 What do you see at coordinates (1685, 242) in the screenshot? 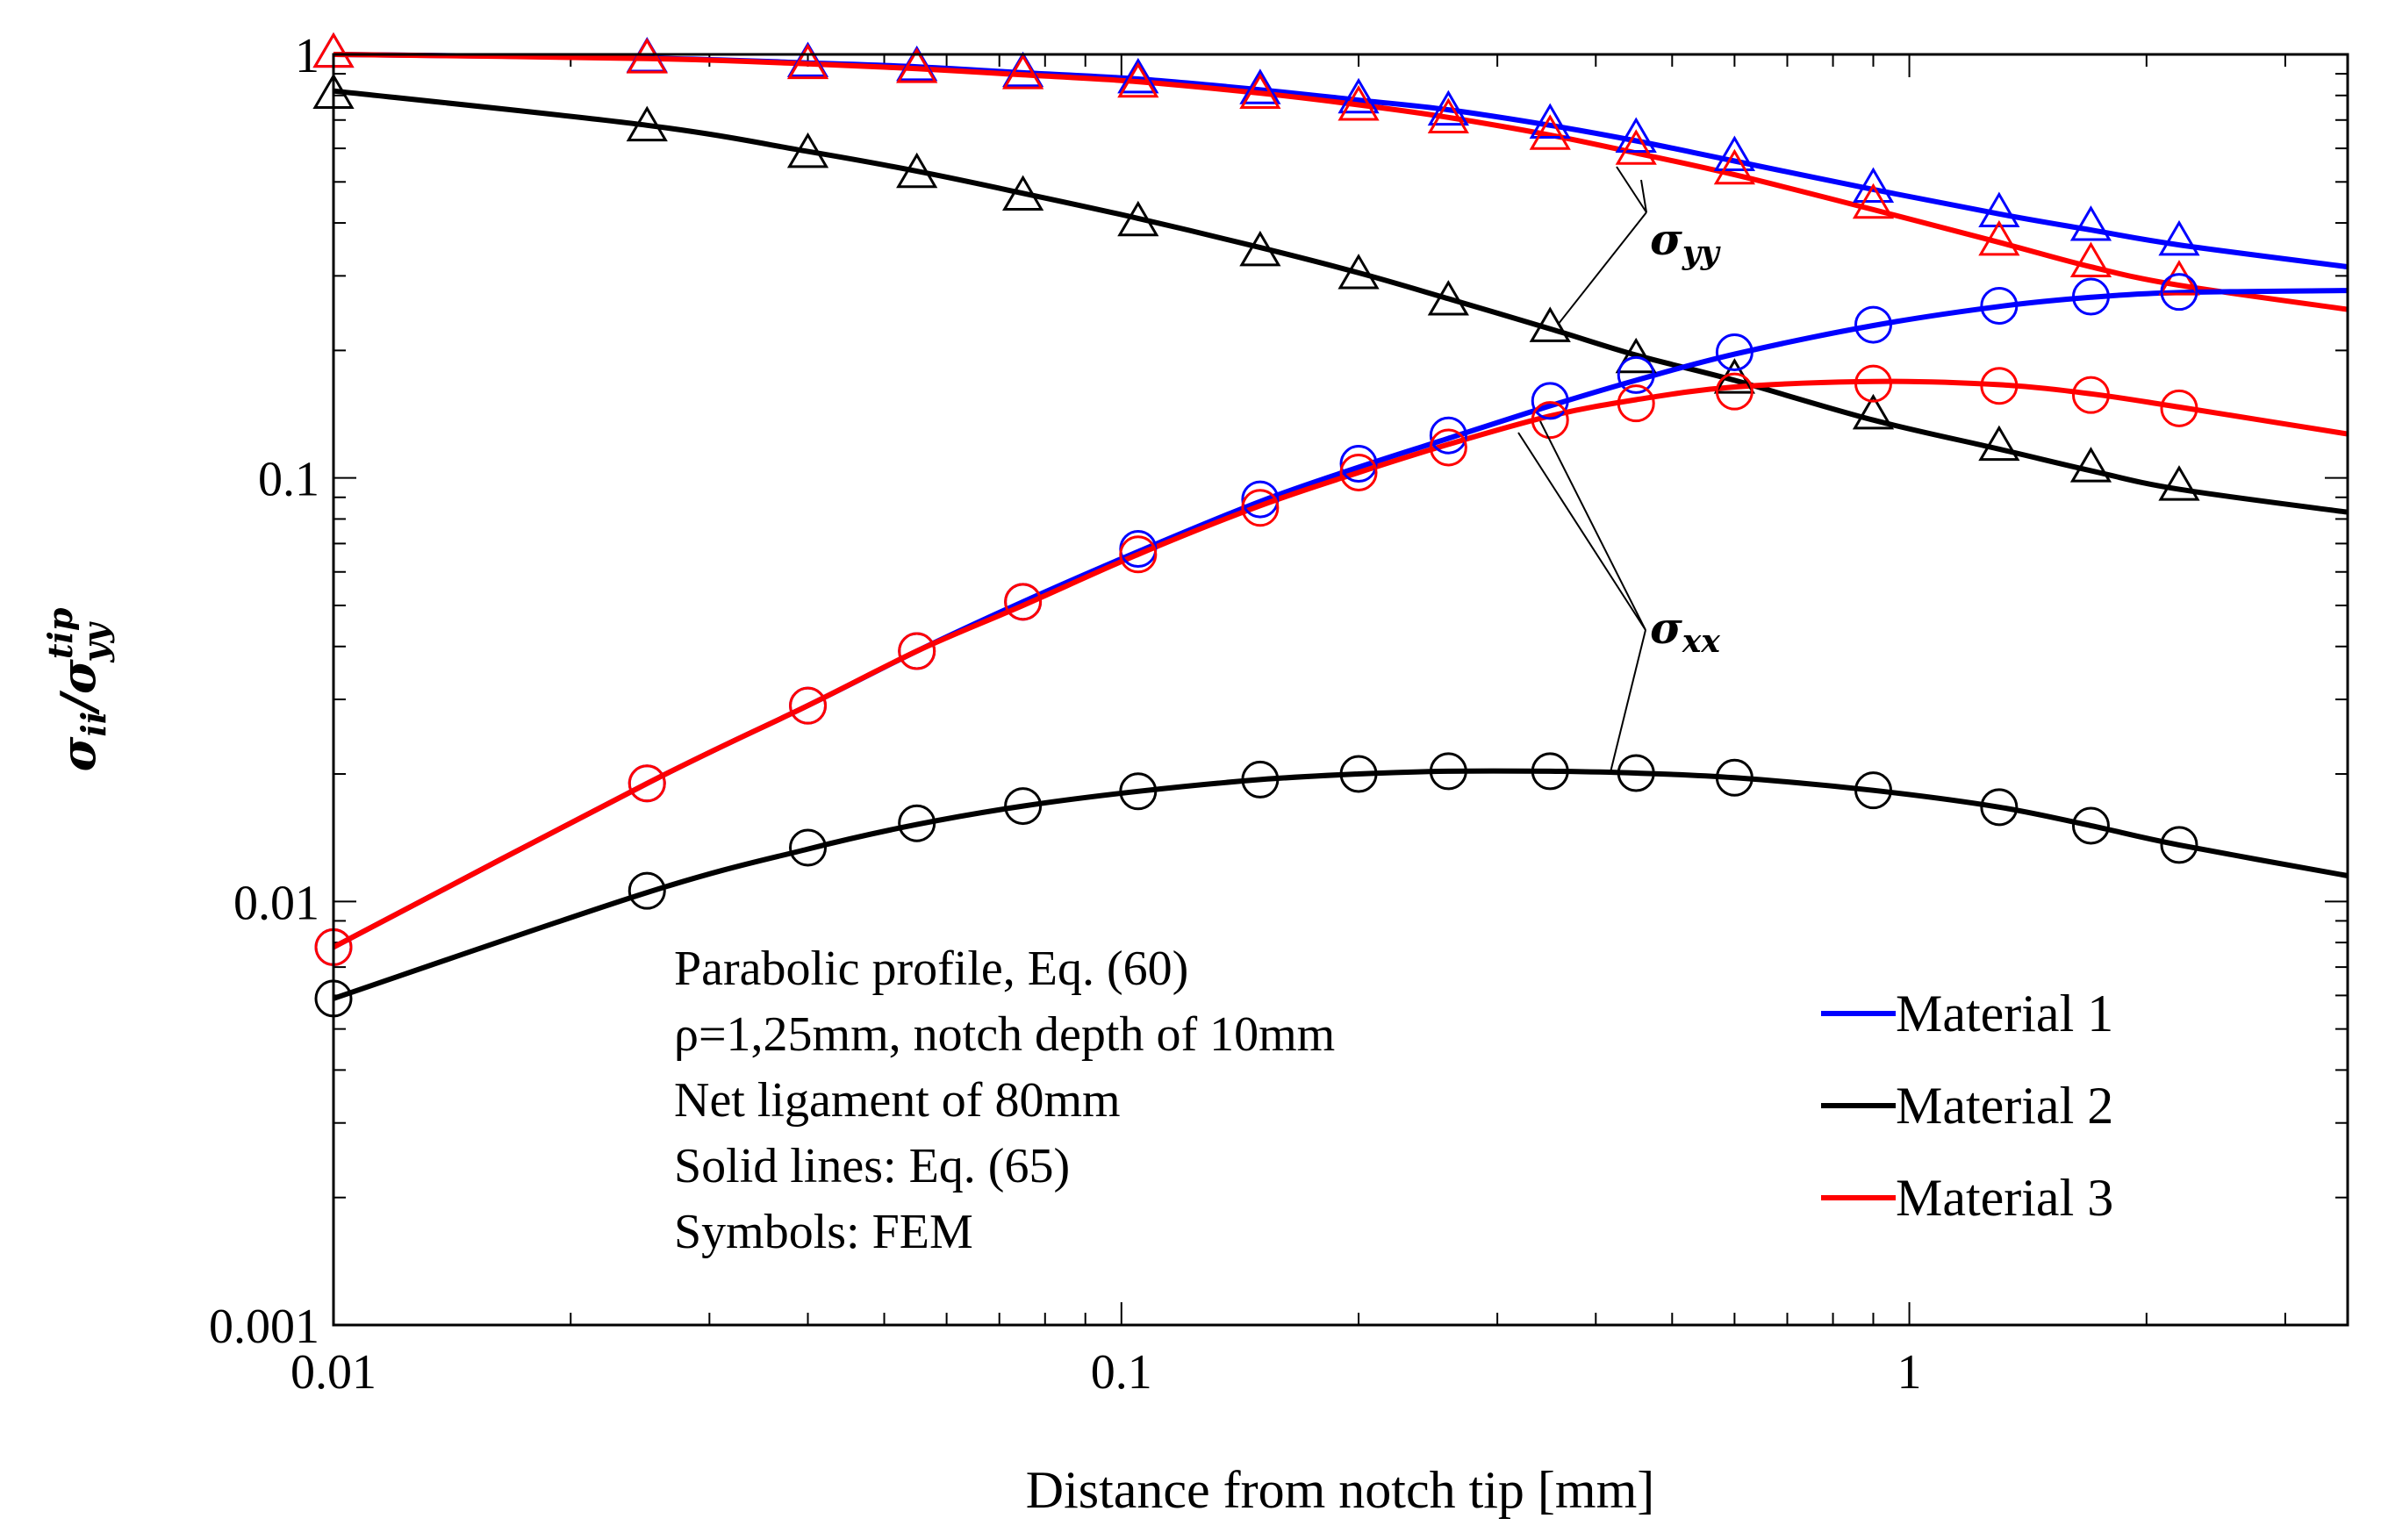
I see `annotation-sigma-yy: σyy` at bounding box center [1685, 242].